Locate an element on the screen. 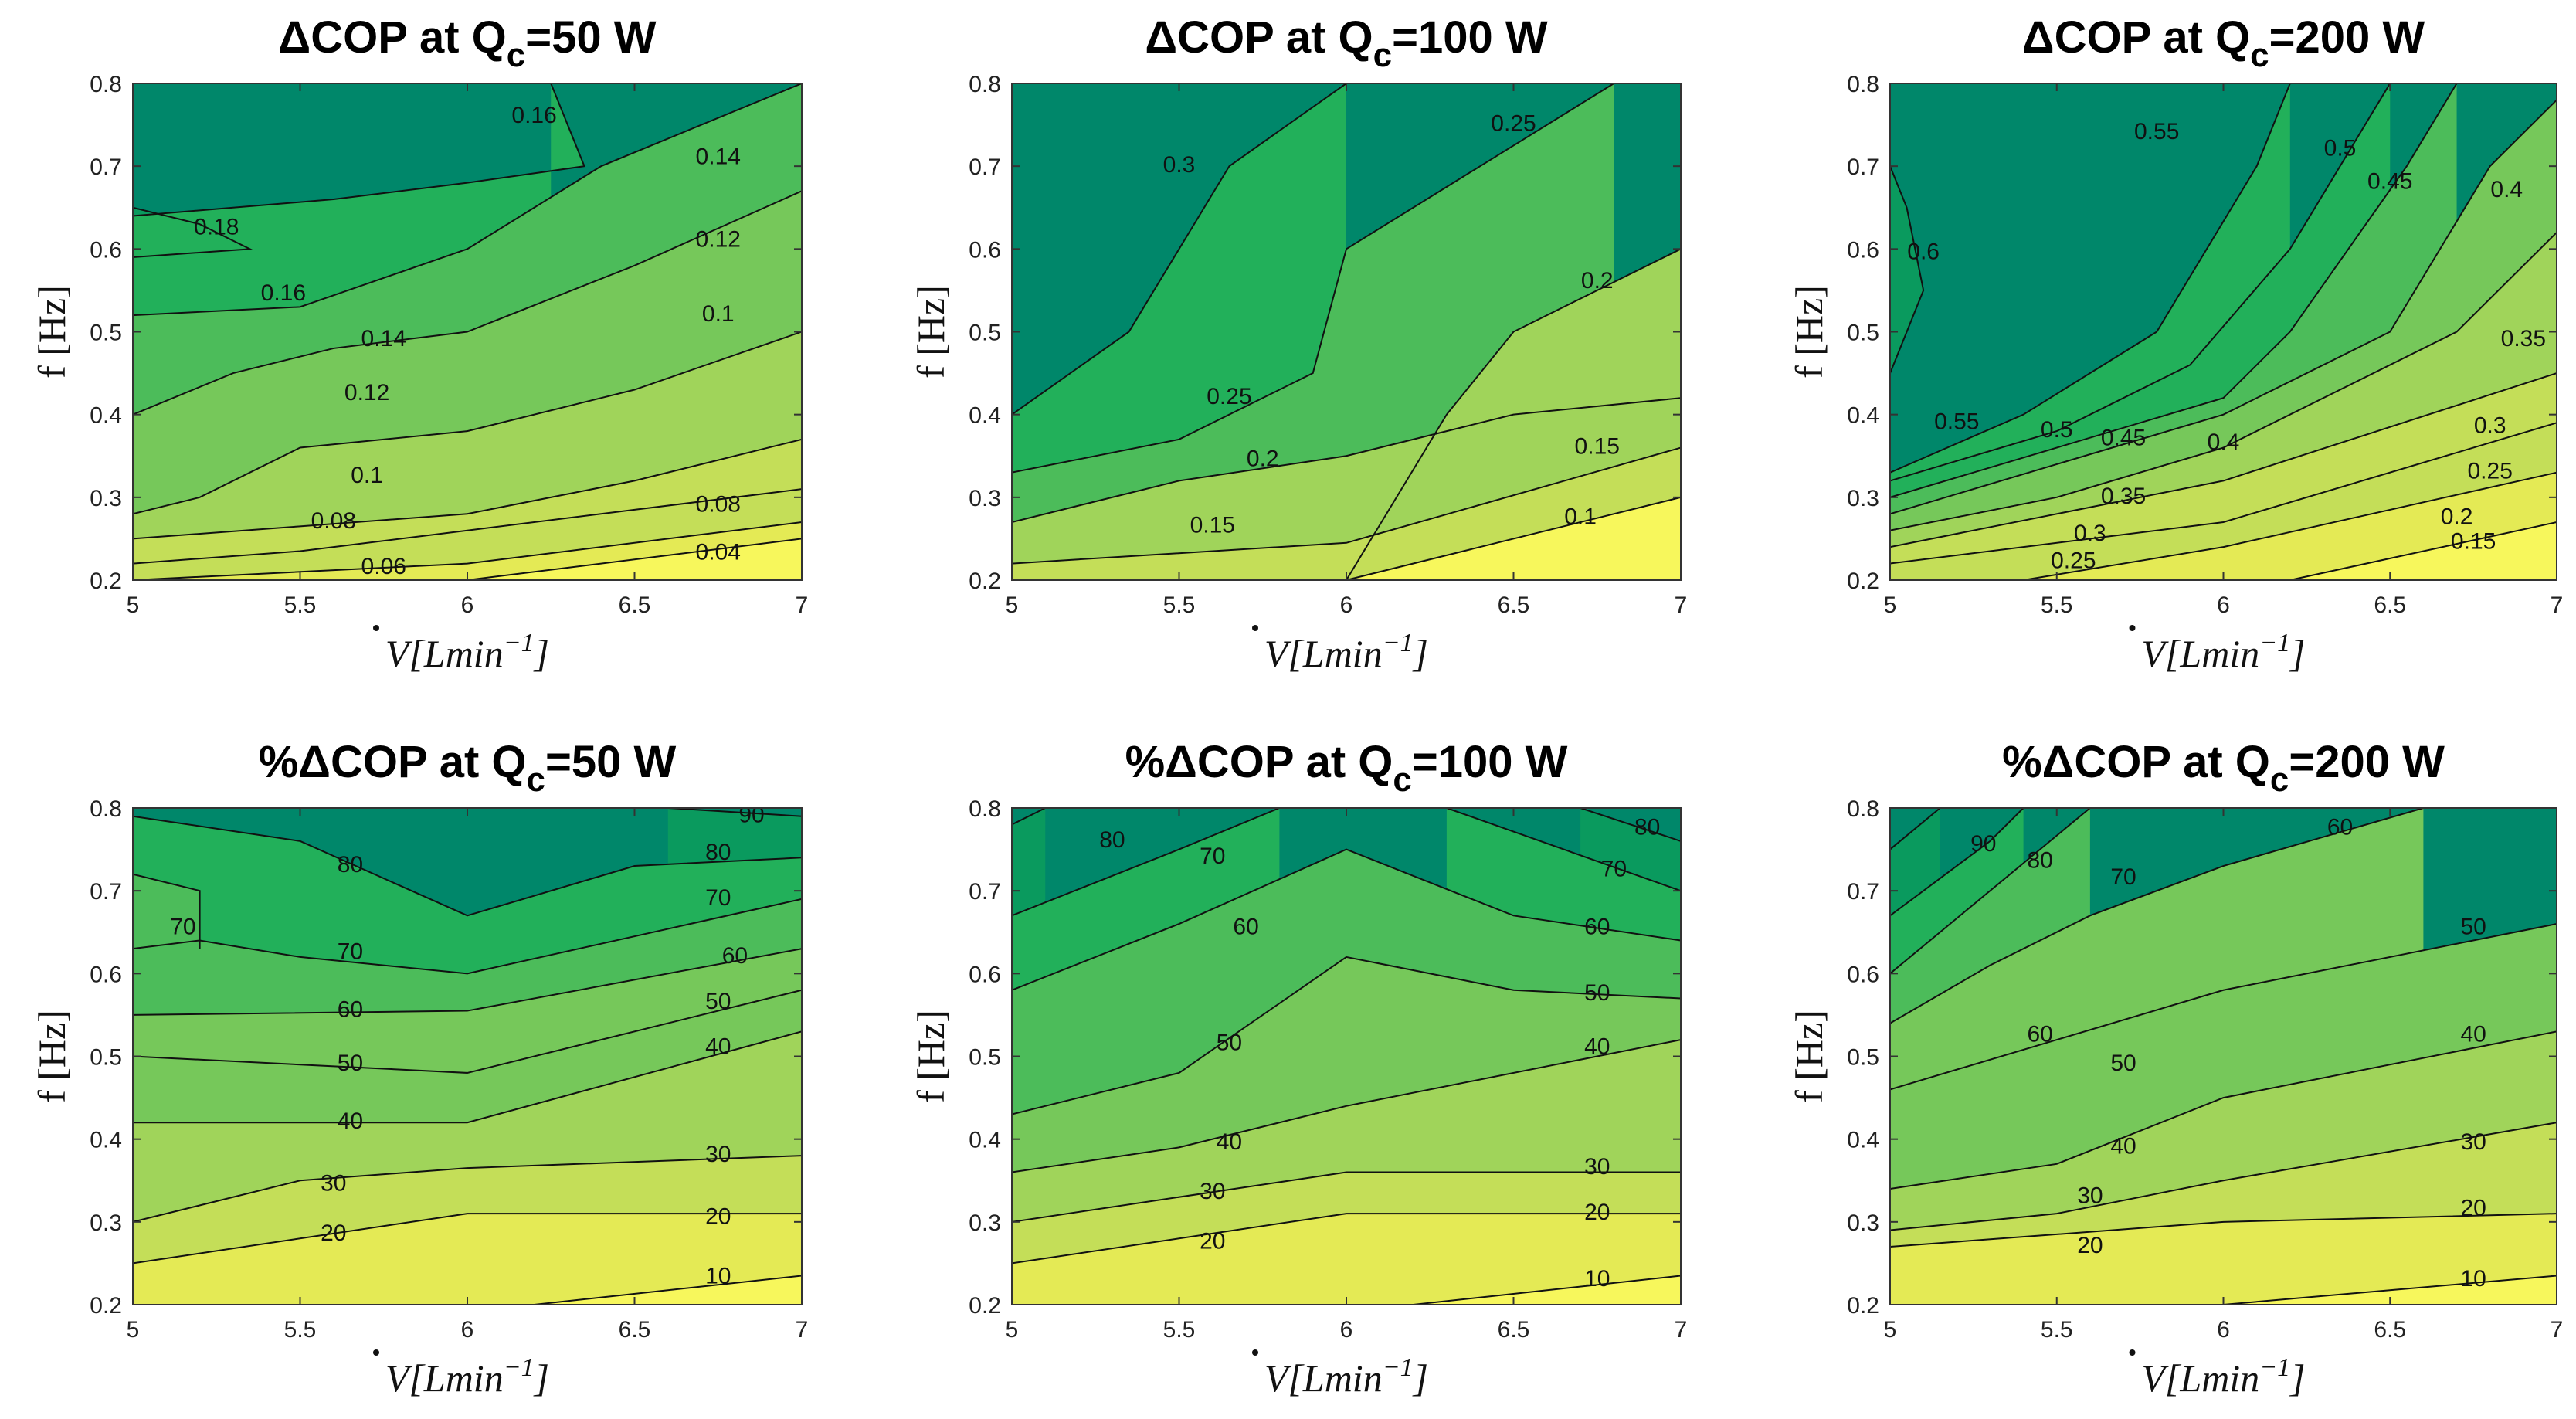  contour-line-0.3 is located at coordinates (2223, 460).